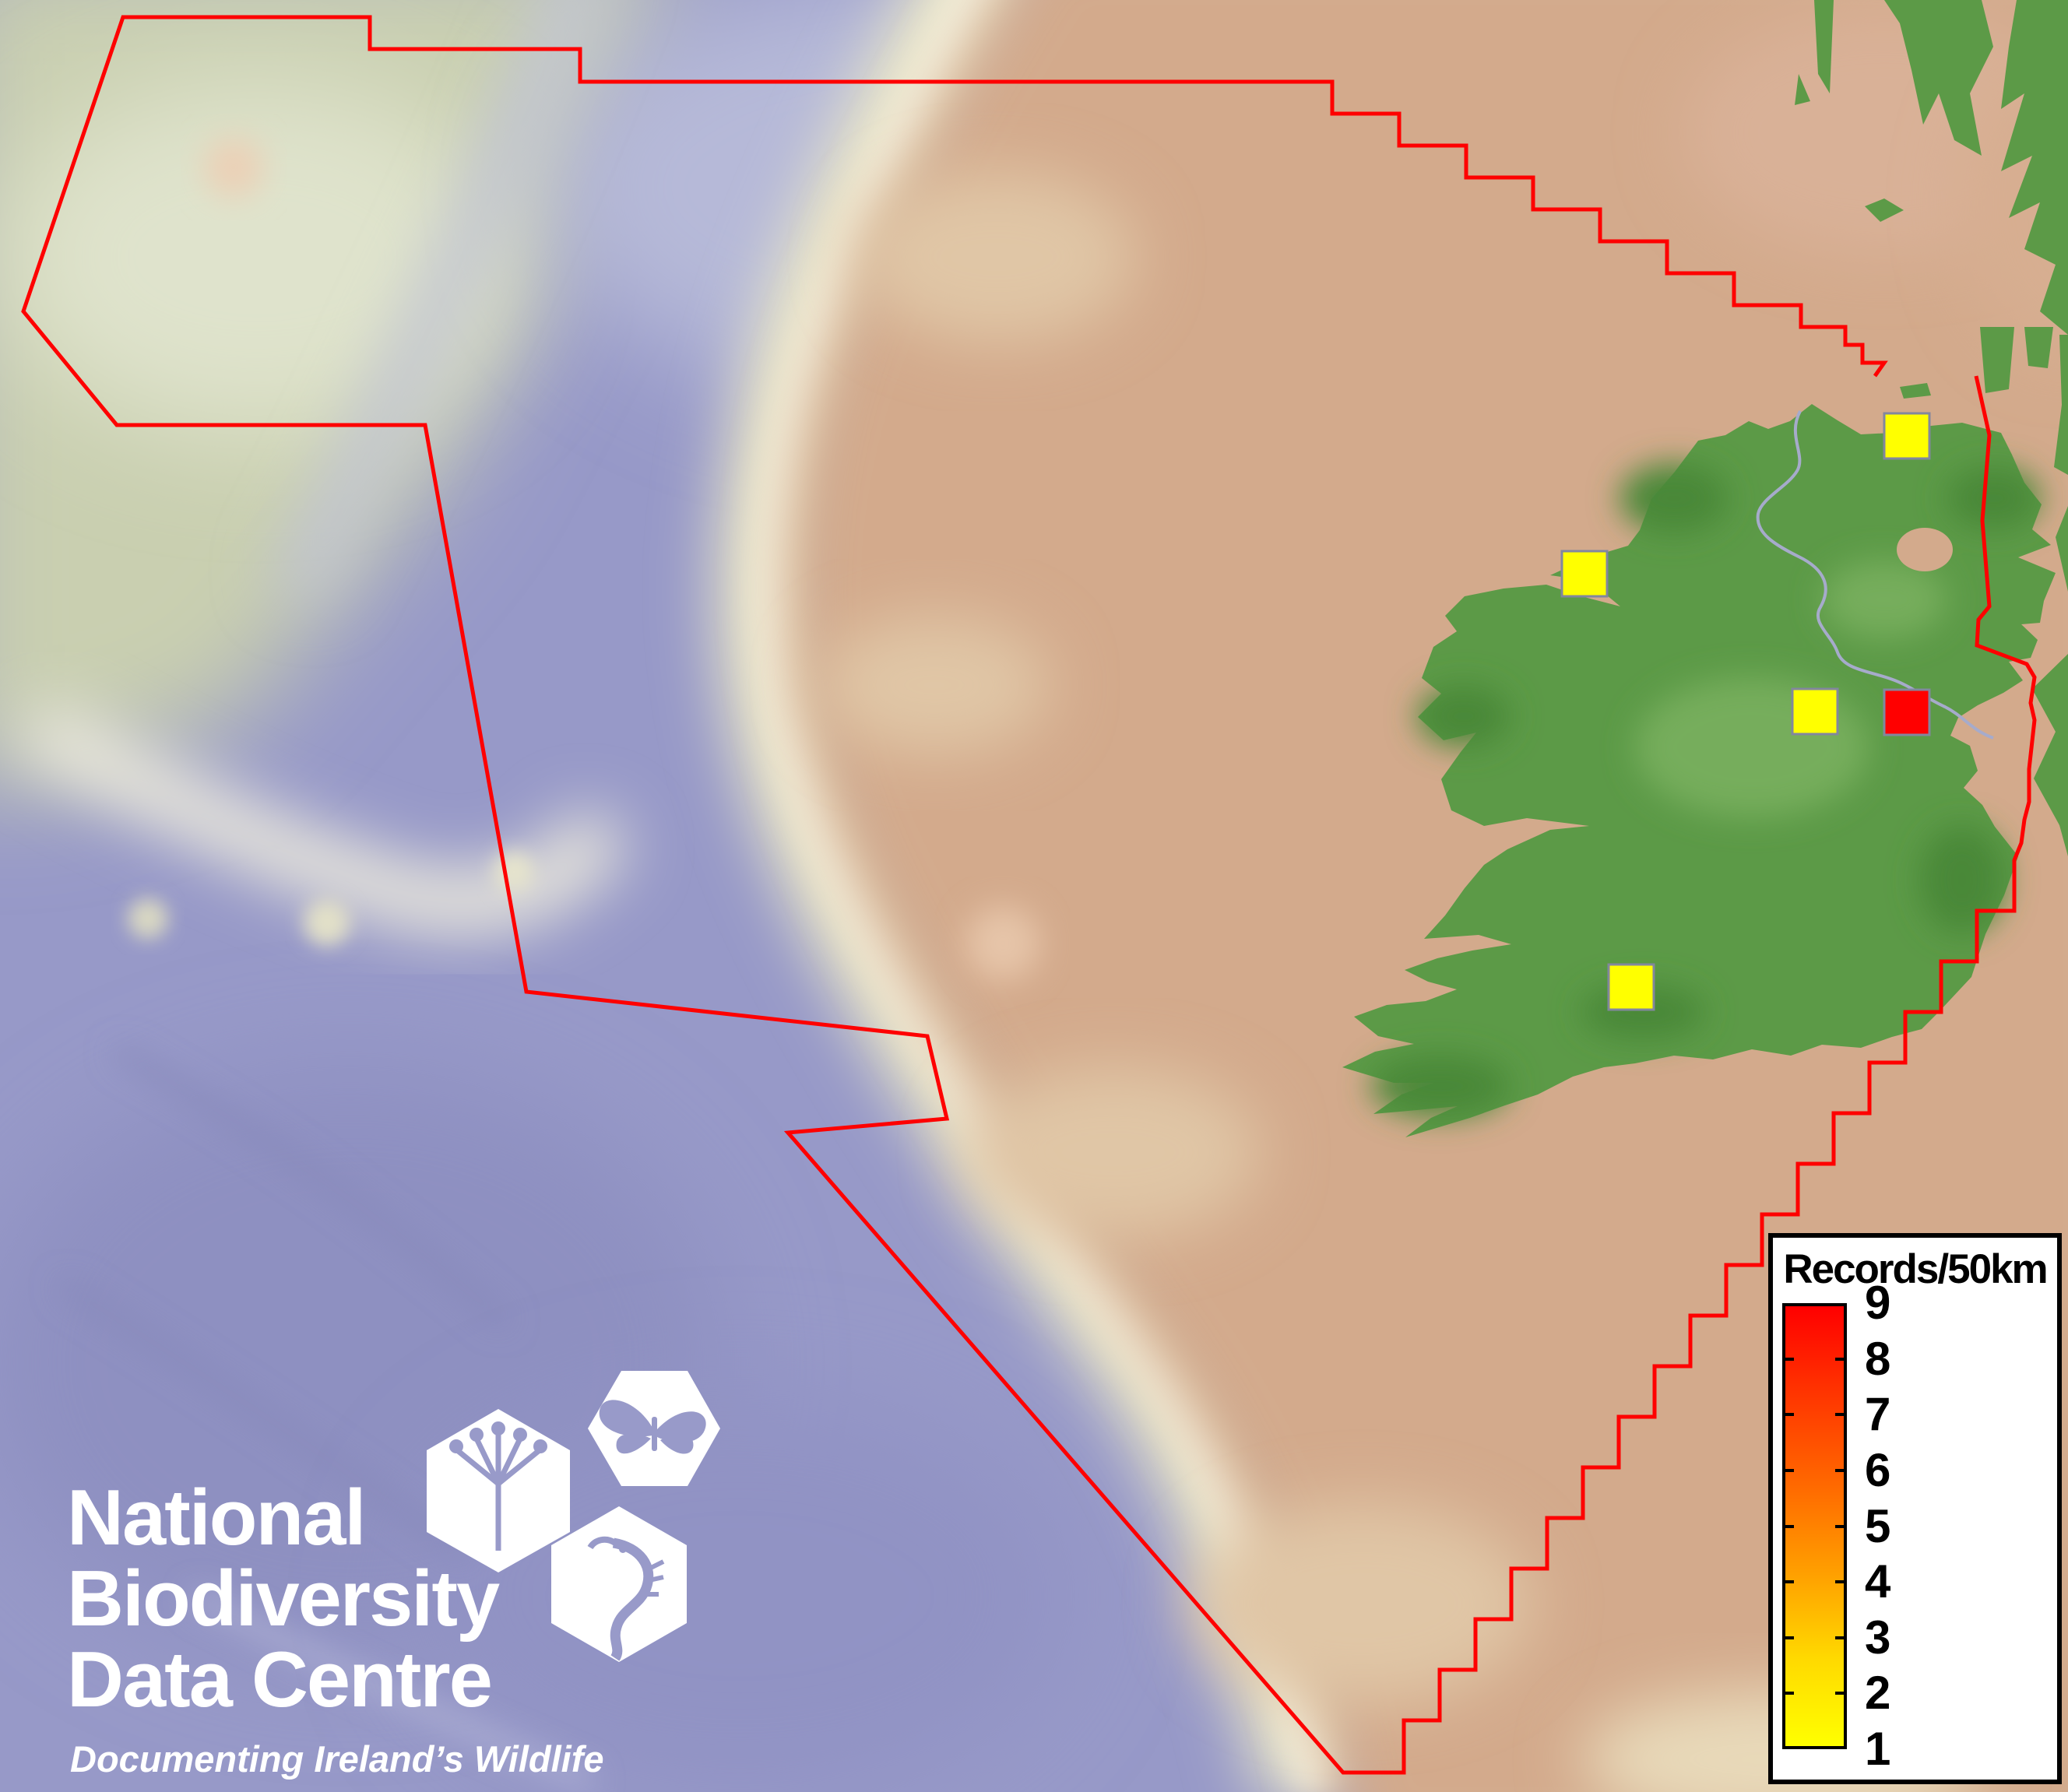  I want to click on logo-text-line1: National, so click(216, 1518).